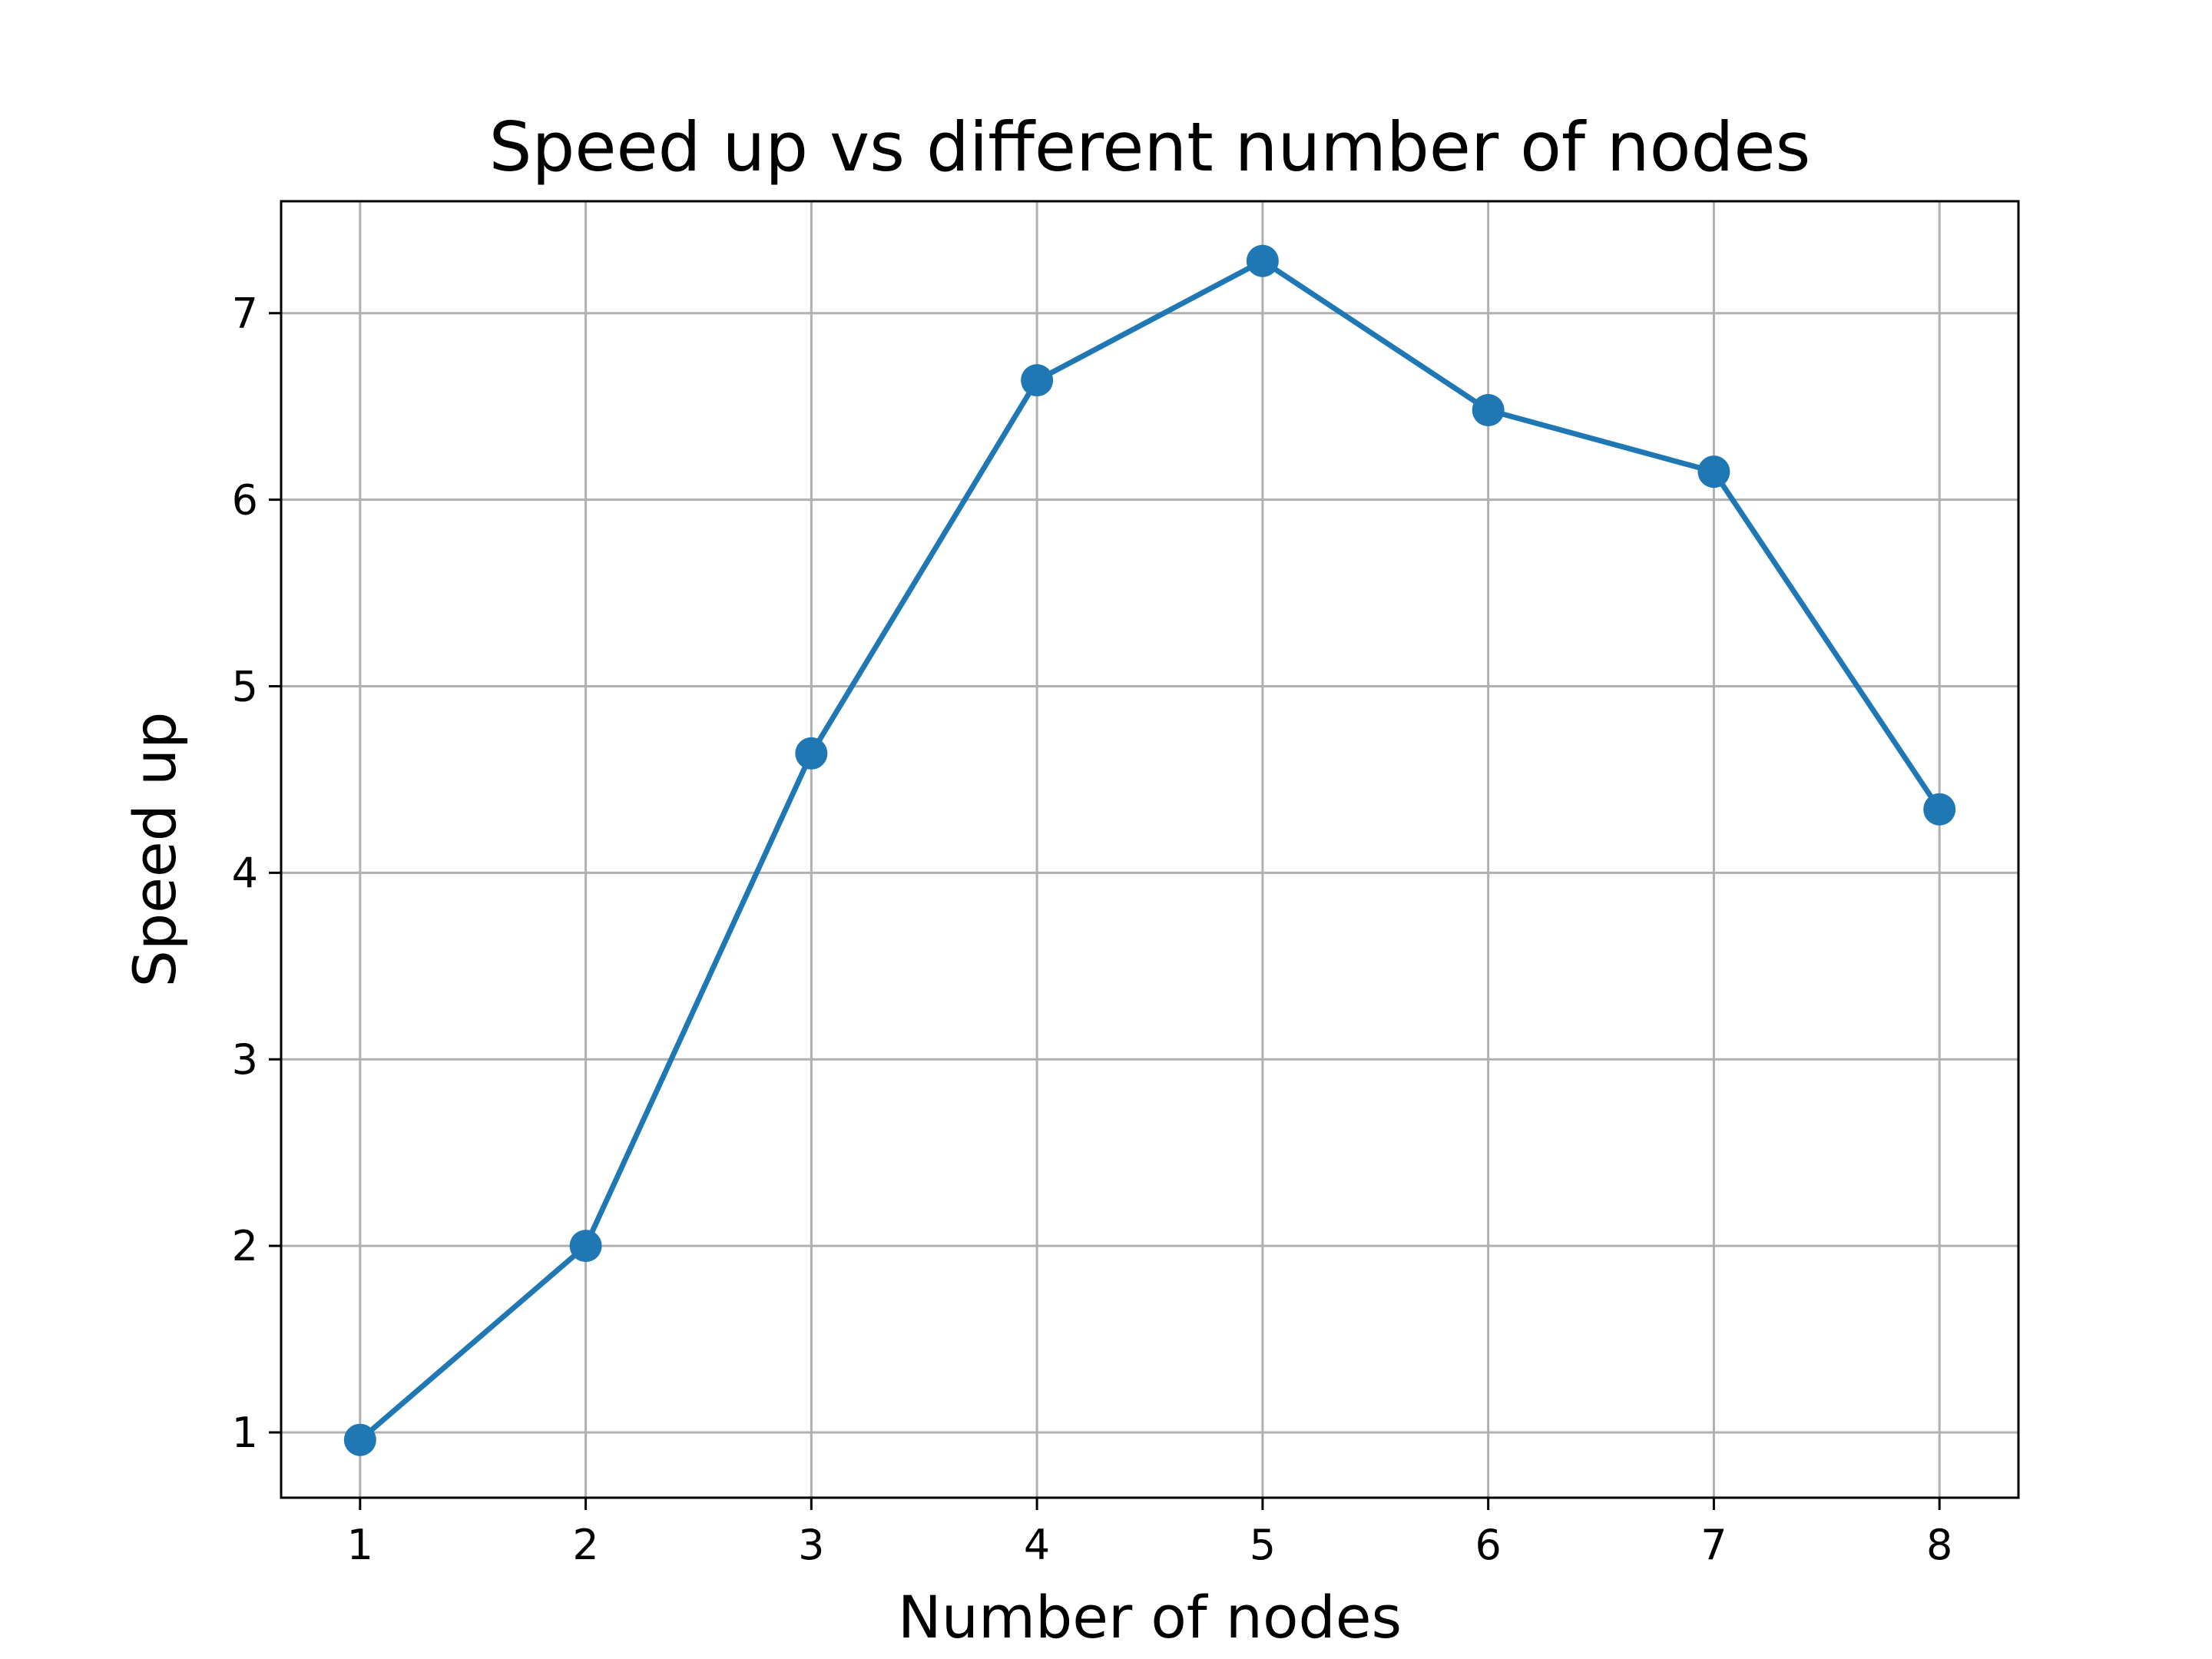  What do you see at coordinates (245, 686) in the screenshot?
I see `y-tick-label: 5` at bounding box center [245, 686].